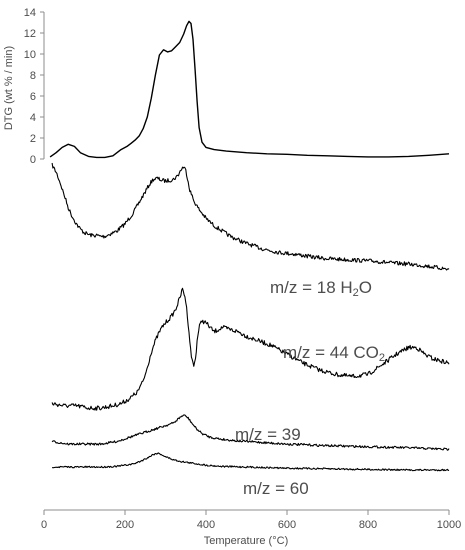 The width and height of the screenshot is (465, 550). Describe the element at coordinates (321, 288) in the screenshot. I see `trace-label-h2o: m/z = 18 H2O` at that location.